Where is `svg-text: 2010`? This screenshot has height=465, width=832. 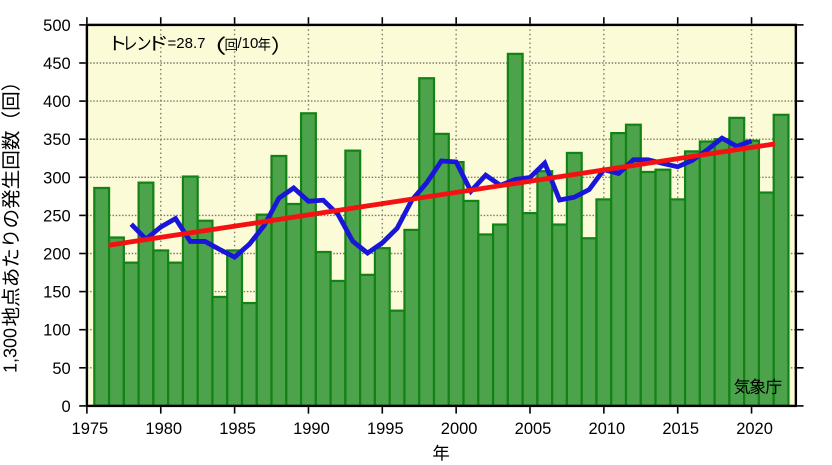
svg-text: 2010 is located at coordinates (606, 429).